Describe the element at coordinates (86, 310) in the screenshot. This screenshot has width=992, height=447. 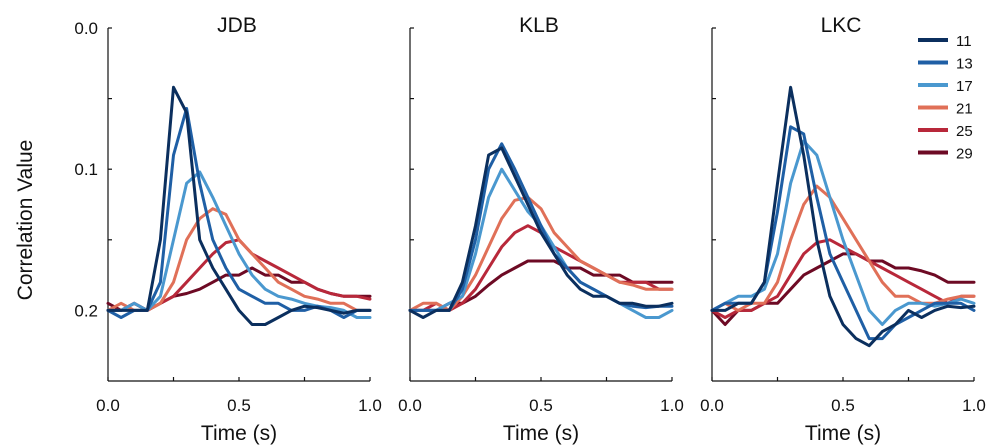
I see `y-tick-label: 0.2` at that location.